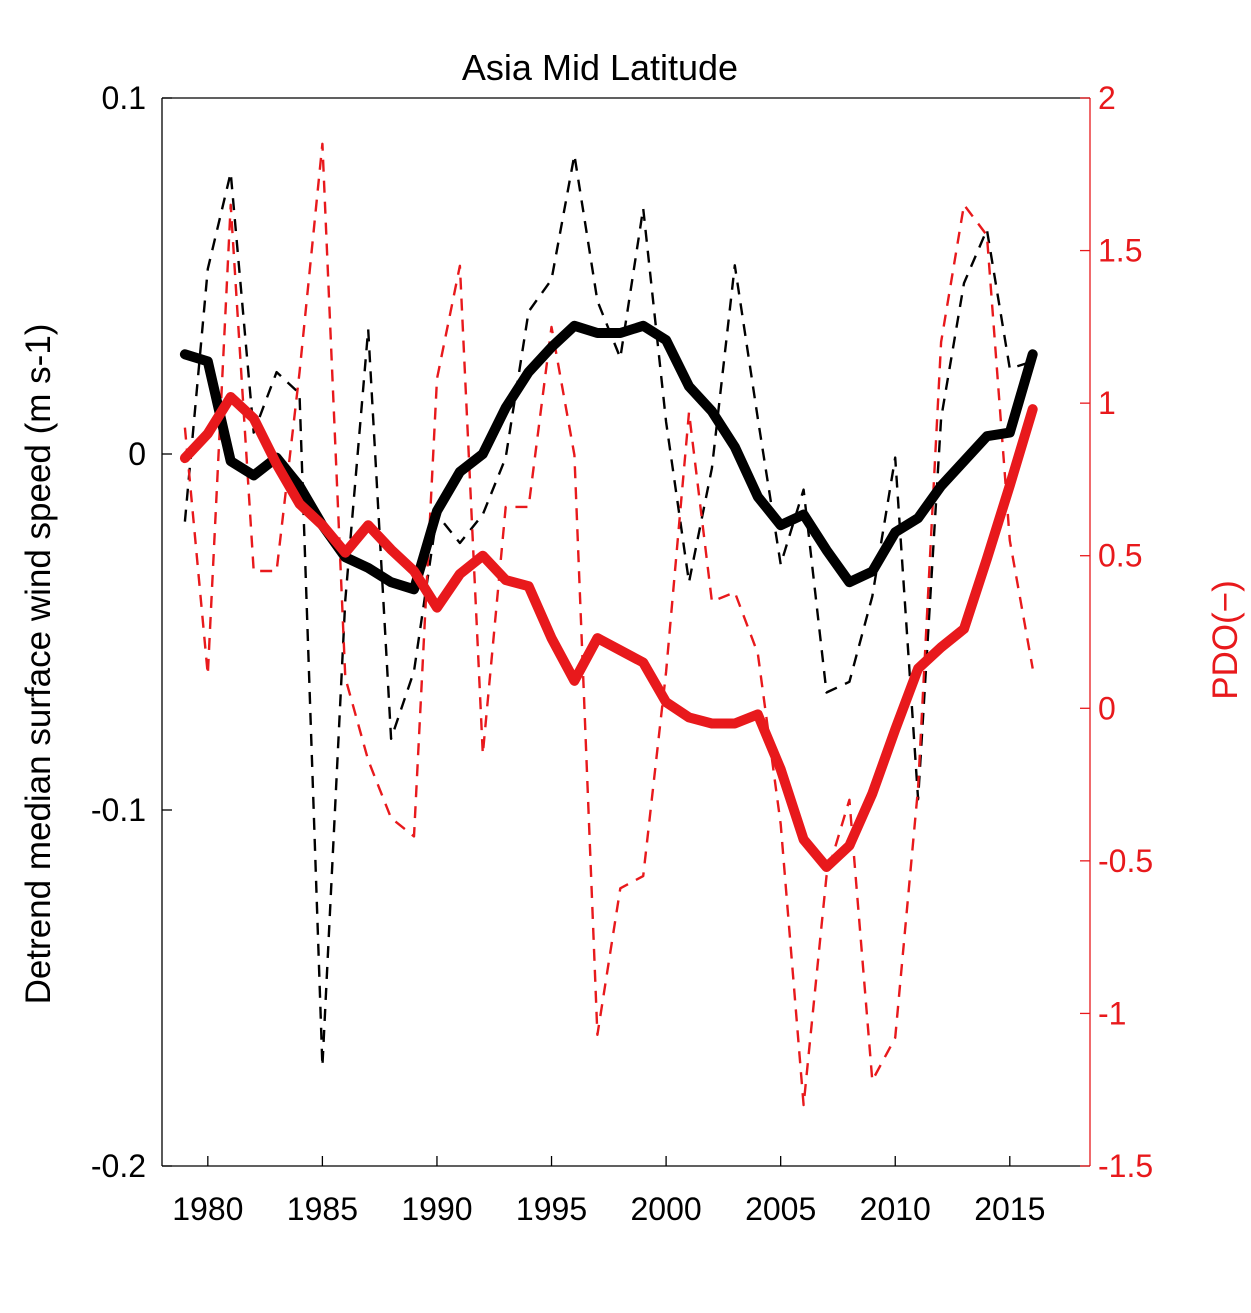 This screenshot has width=1251, height=1313. Describe the element at coordinates (1107, 708) in the screenshot. I see `y2-tick-label: 0` at that location.